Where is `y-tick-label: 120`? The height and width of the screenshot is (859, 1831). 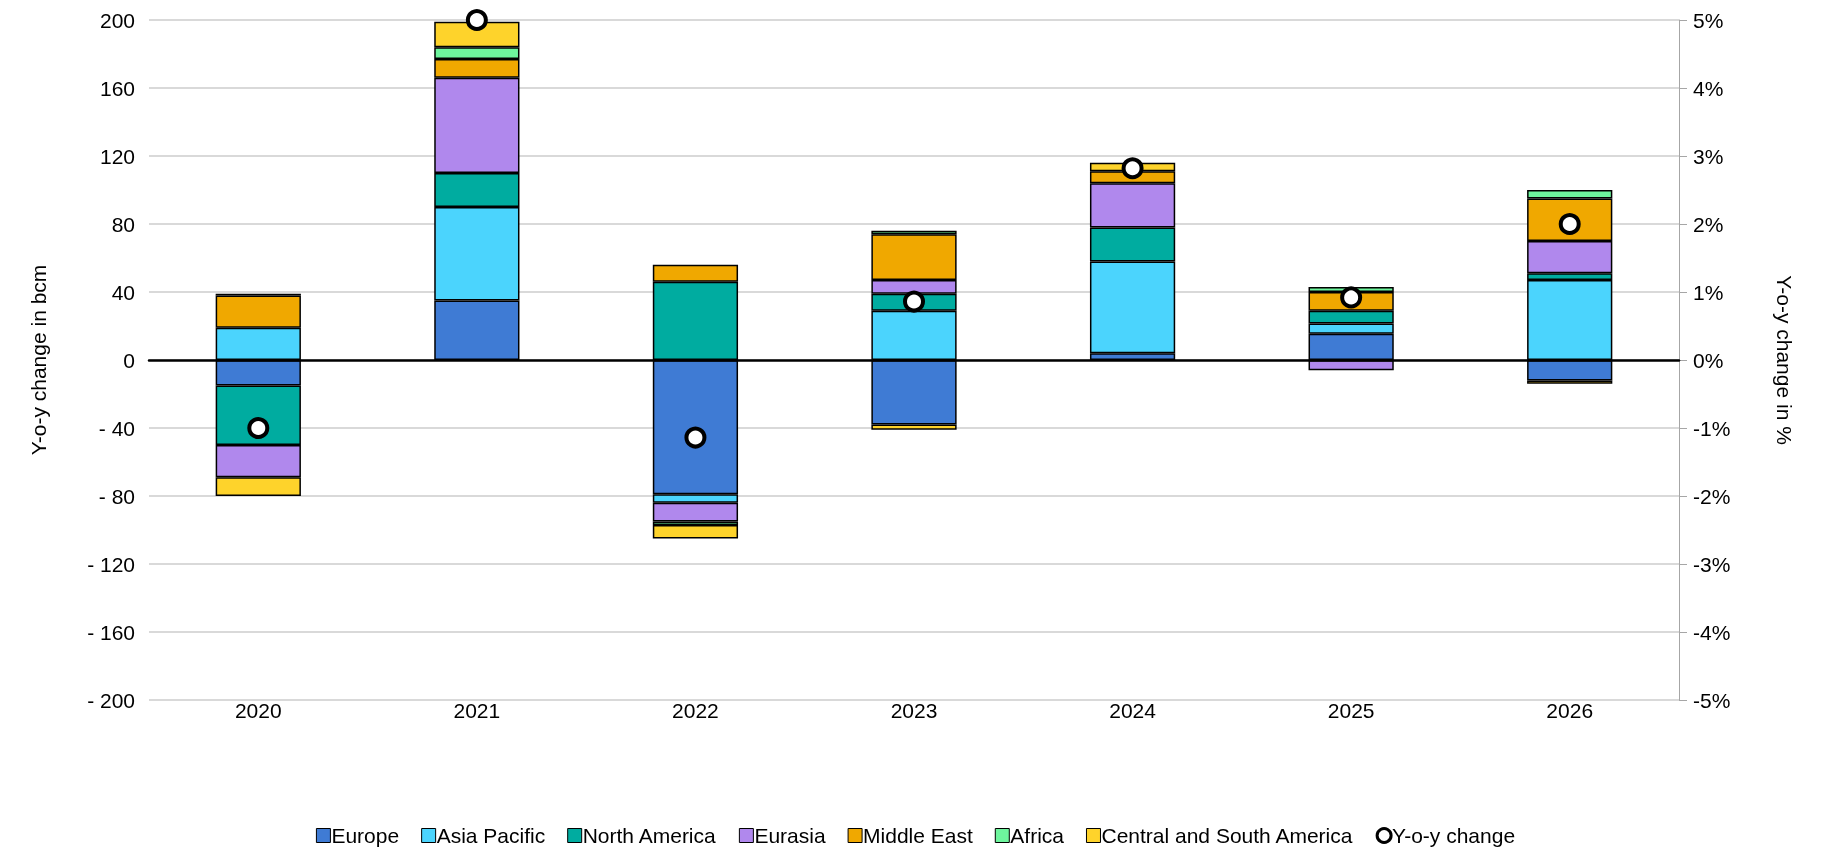
y-tick-label: 120 is located at coordinates (117, 156).